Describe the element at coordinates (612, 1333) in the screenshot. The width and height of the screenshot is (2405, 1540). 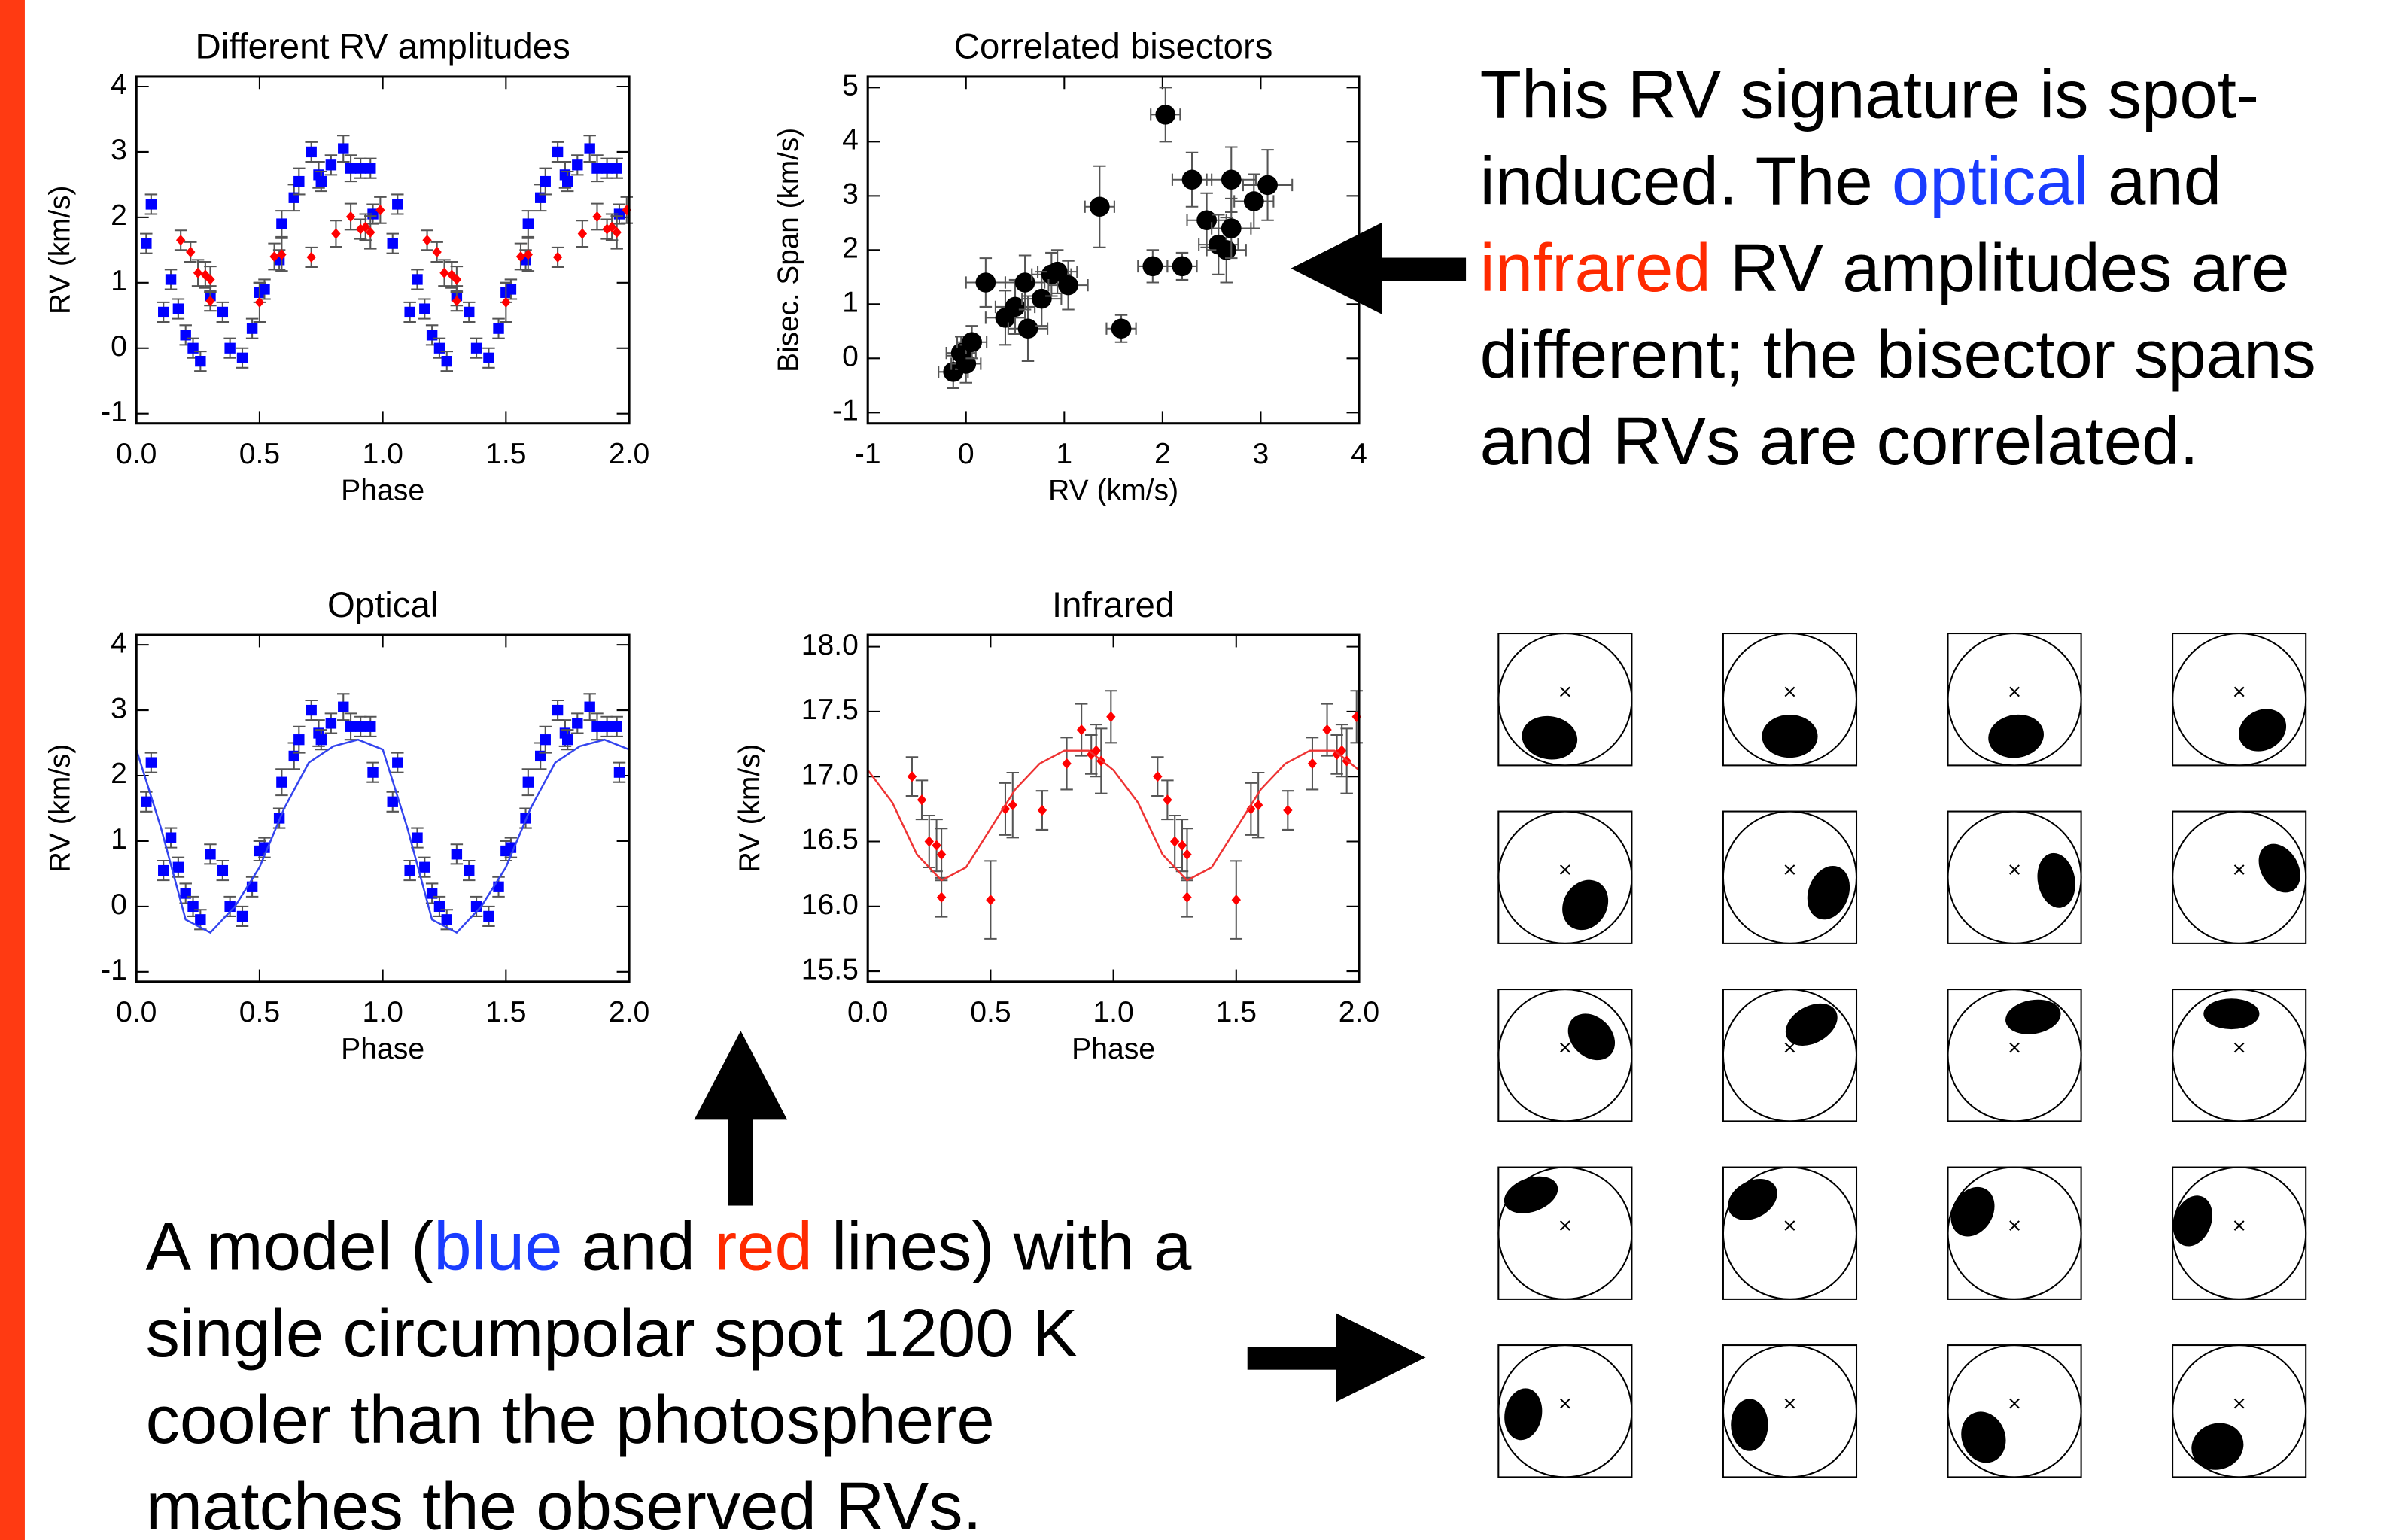
I see `note-line: single circumpolar spot 1200 K` at that location.